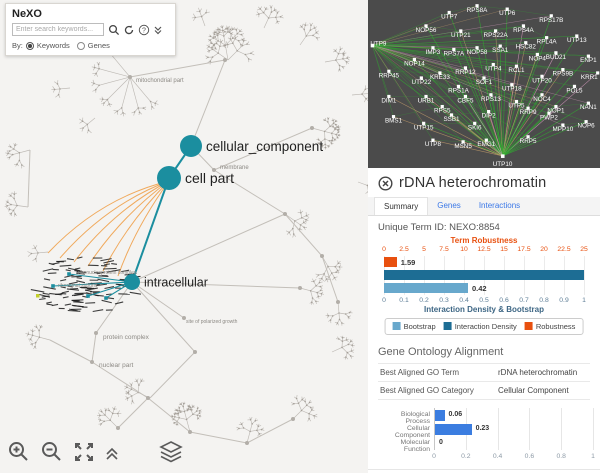 Image resolution: width=600 pixels, height=473 pixels. Describe the element at coordinates (169, 178) in the screenshot. I see `term-node-cell-part` at that location.